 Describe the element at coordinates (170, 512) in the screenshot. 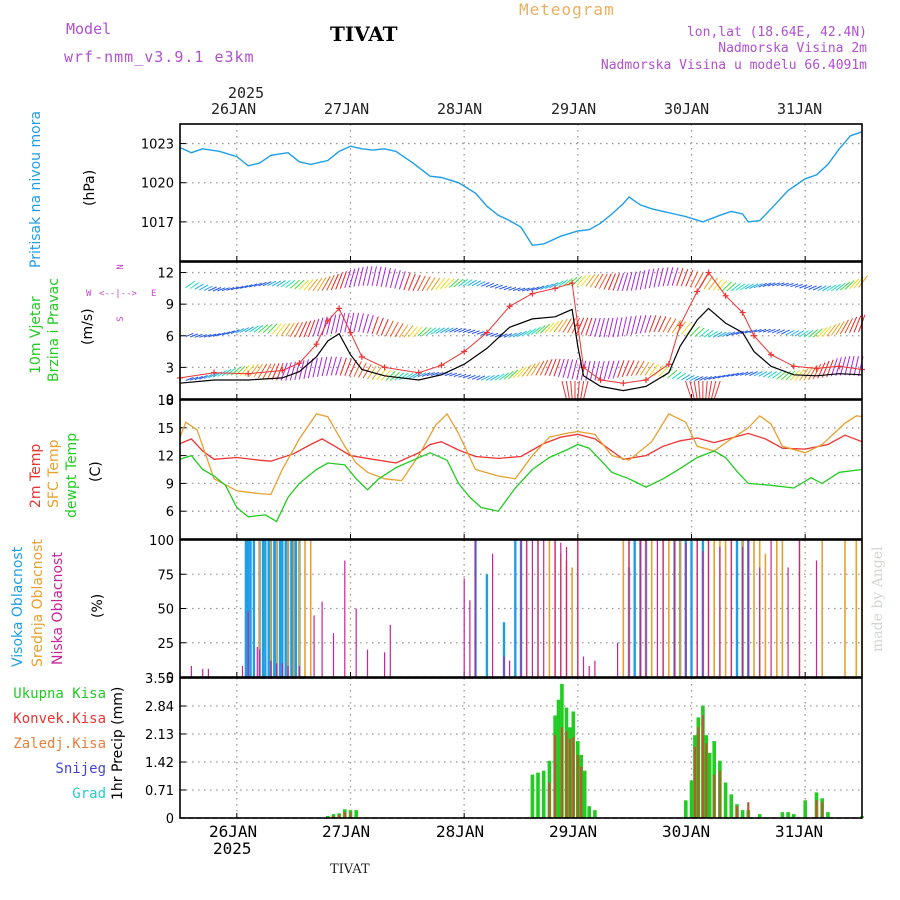

I see `y-tick-label-temperature: 6` at that location.